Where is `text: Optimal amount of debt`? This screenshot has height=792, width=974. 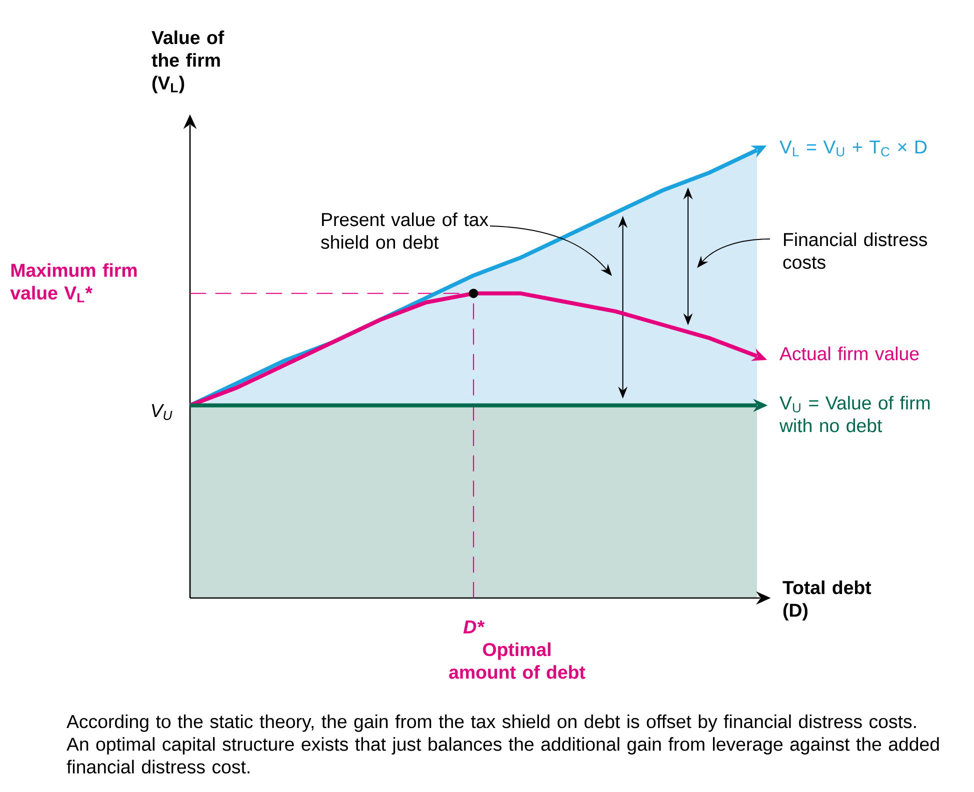
text: Optimal amount of debt is located at coordinates (517, 660).